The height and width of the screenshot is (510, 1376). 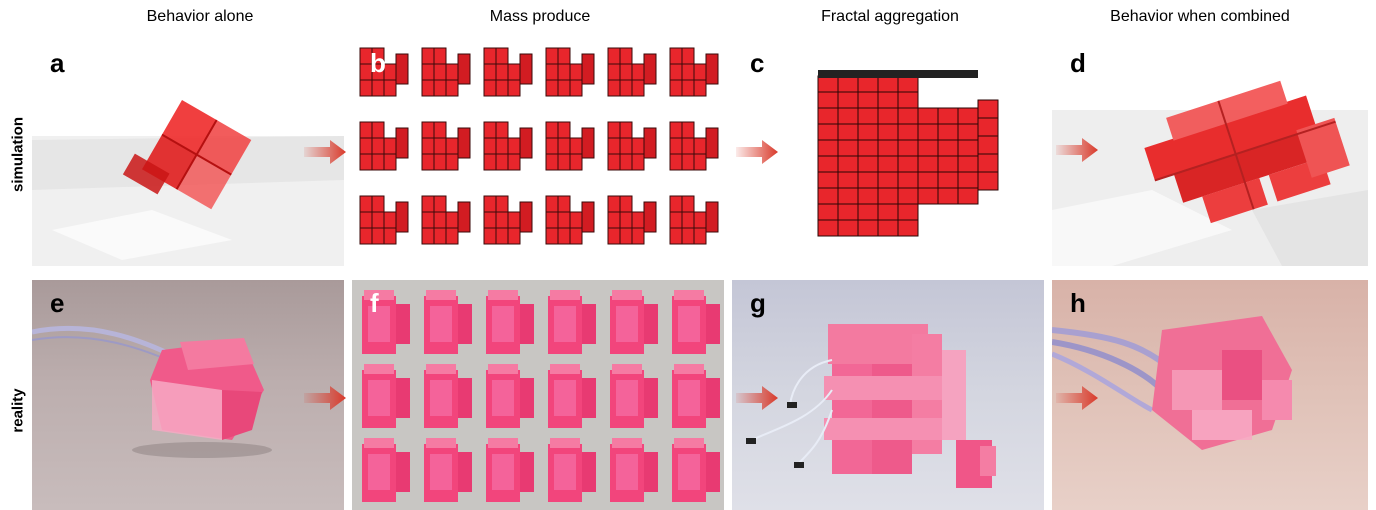 I want to click on row-label-reality: reality, so click(x=18, y=410).